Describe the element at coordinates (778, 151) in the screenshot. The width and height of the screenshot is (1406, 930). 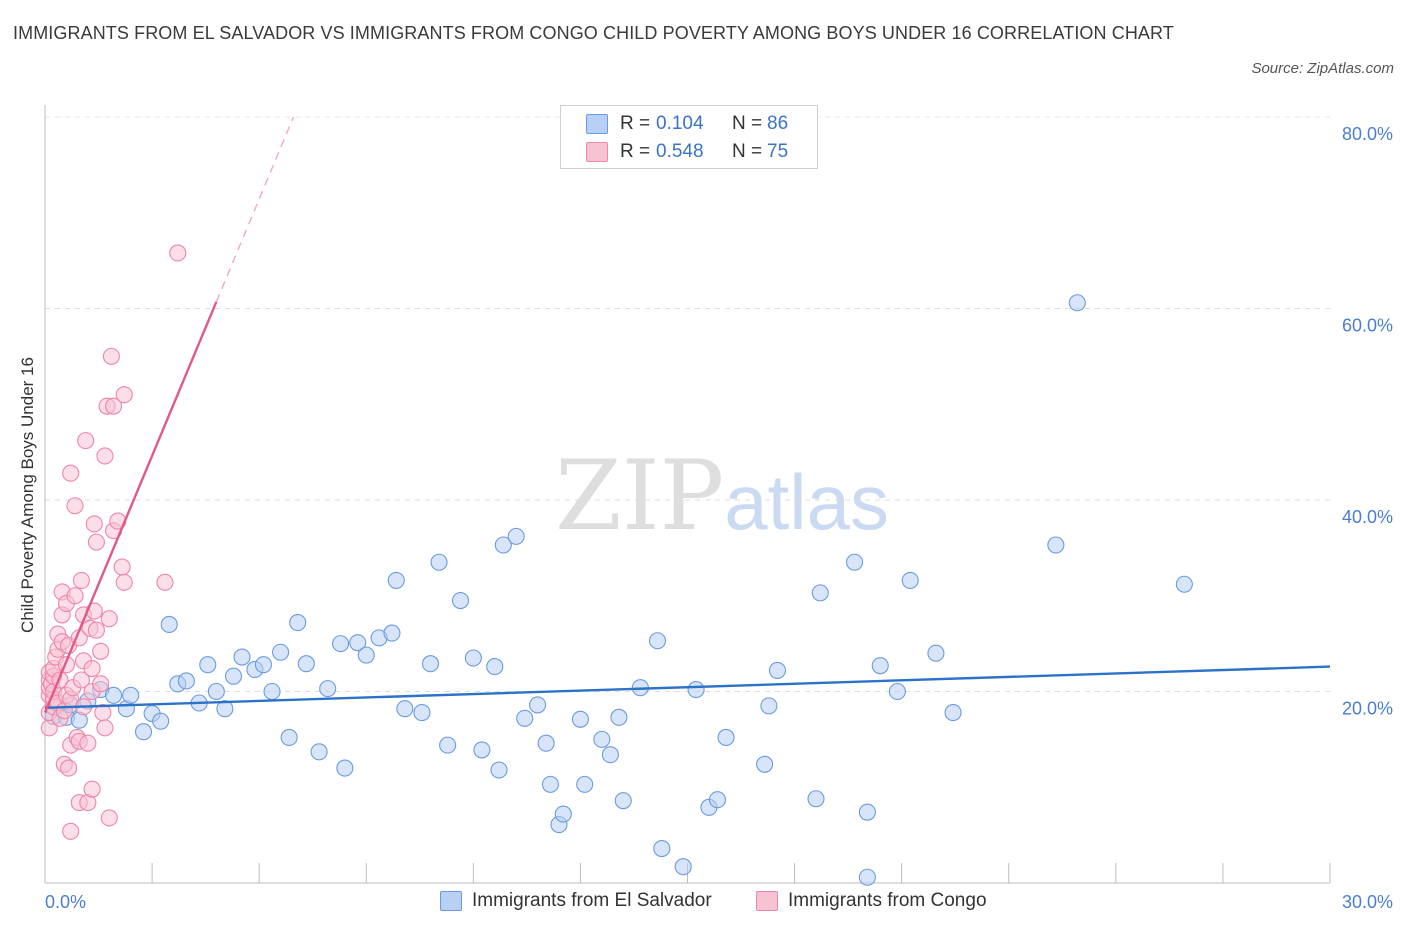
I see `n-value: 75` at that location.